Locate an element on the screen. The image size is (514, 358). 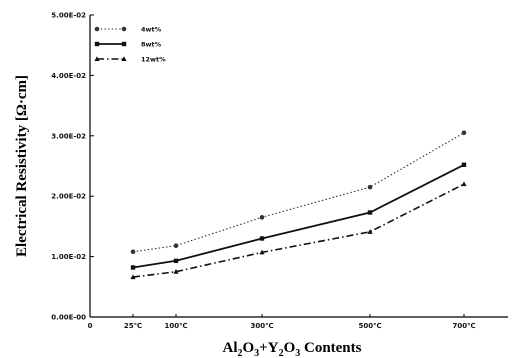
legend-label: 8wt% is located at coordinates (151, 45).